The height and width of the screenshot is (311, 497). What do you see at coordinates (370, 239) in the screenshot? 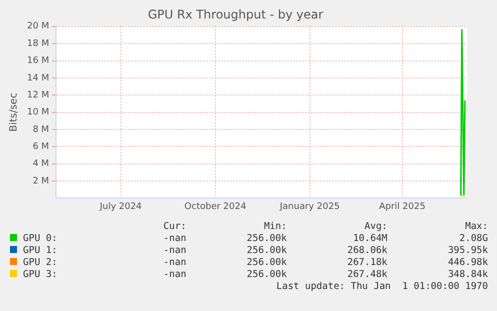
I see `text: 10.64M` at bounding box center [370, 239].